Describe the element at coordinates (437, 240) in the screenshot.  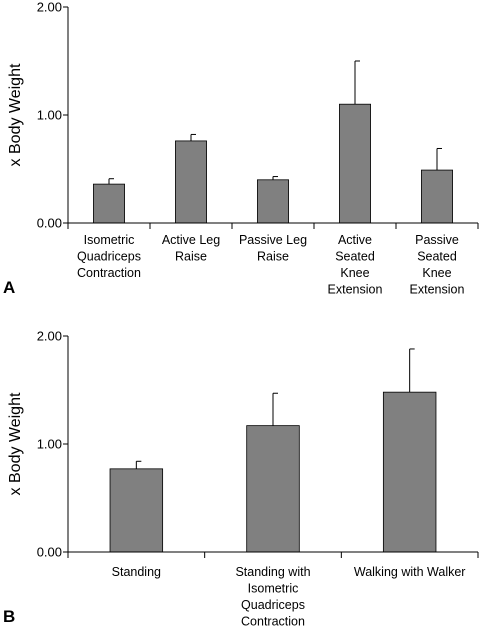
I see `x-tick-label: Passive` at that location.